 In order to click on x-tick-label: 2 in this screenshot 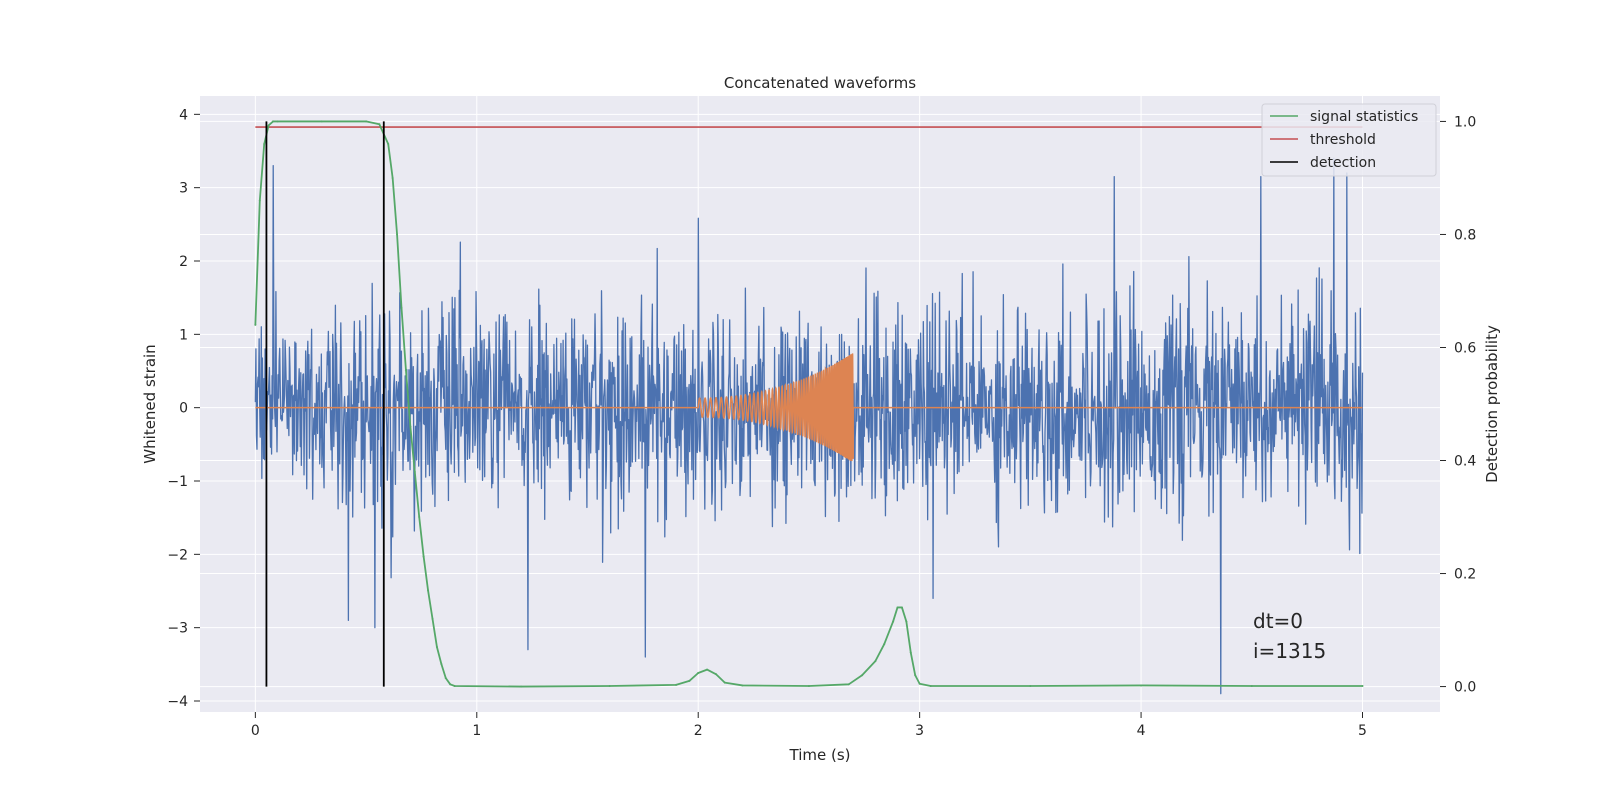, I will do `click(698, 731)`.